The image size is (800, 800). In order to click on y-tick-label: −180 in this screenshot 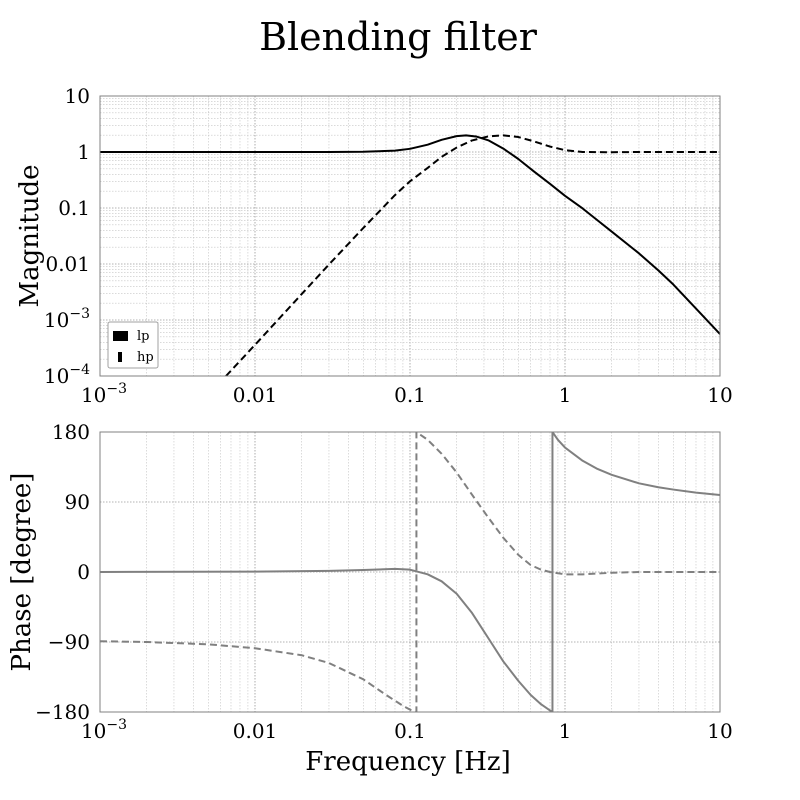, I will do `click(62, 712)`.